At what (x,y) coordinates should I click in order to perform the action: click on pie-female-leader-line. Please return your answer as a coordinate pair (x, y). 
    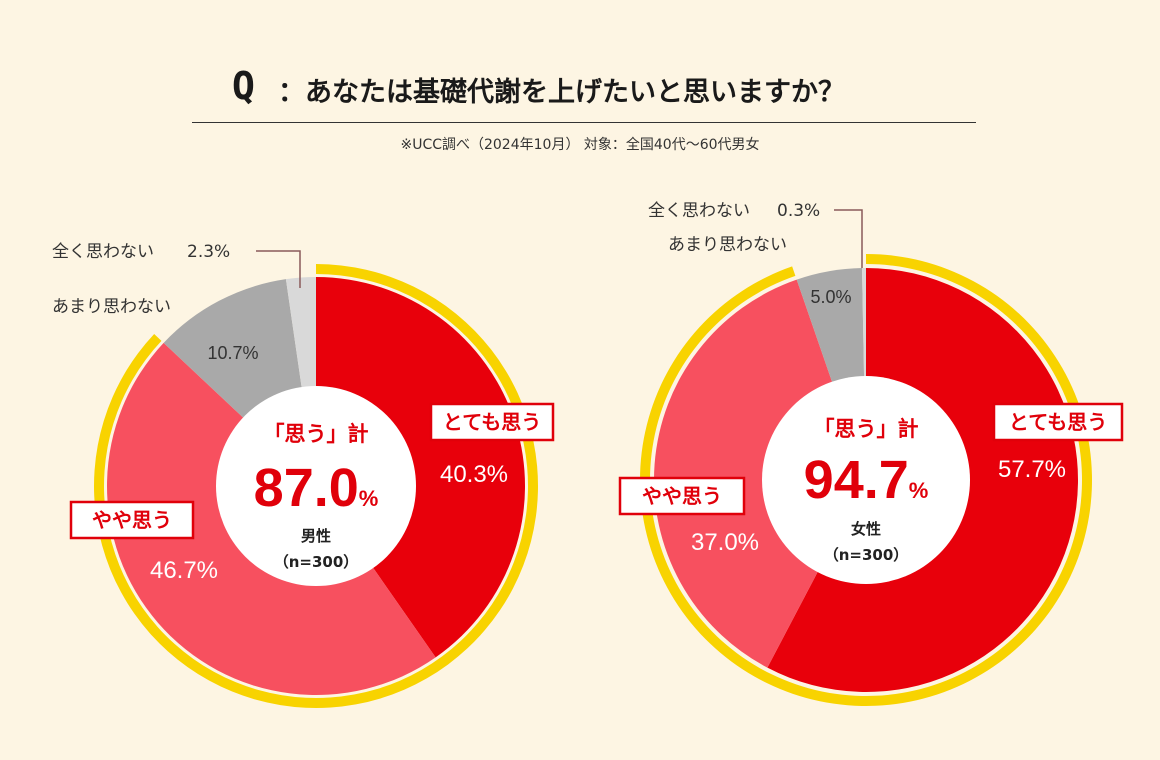
    Looking at the image, I should click on (848, 238).